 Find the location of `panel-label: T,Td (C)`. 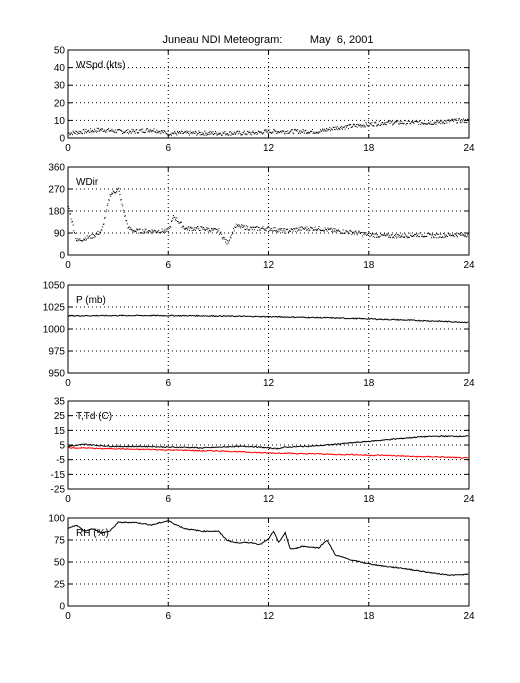

panel-label: T,Td (C) is located at coordinates (94, 416).